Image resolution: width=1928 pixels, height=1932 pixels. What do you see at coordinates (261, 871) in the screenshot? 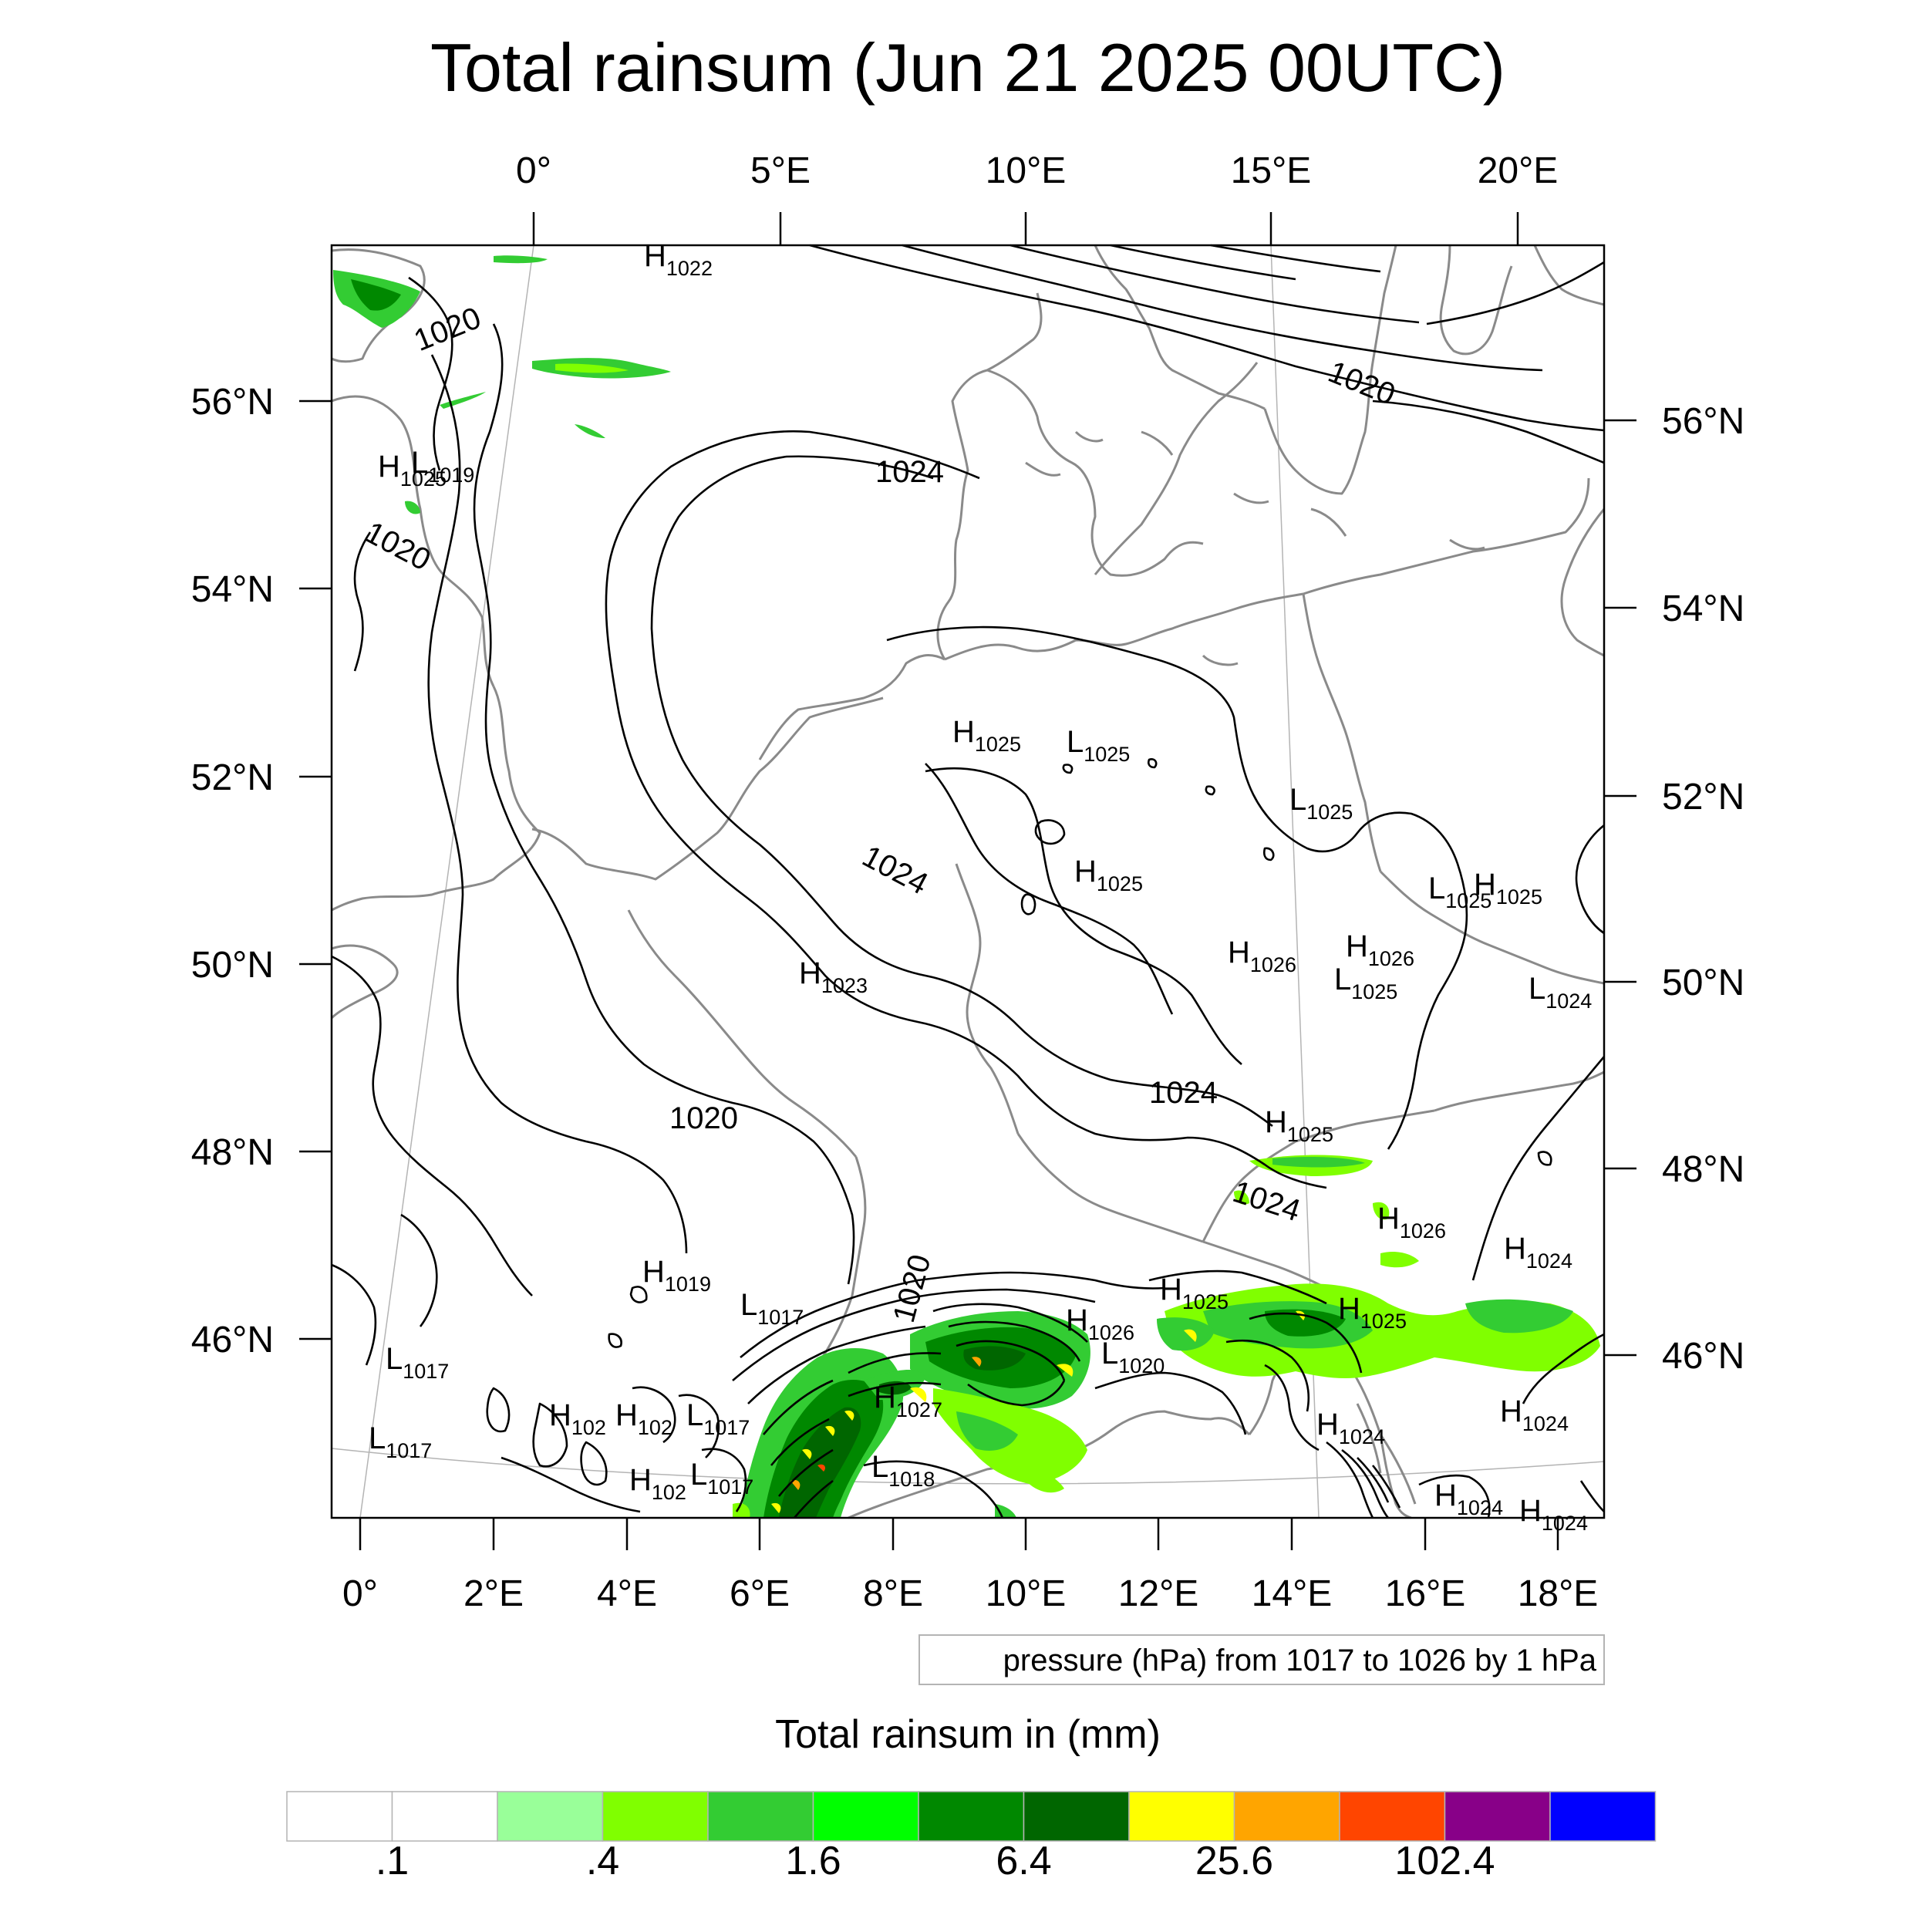
I see `left-latitude-axis: 56°N 54°N 52°N 50°N 48°N 46°N` at bounding box center [261, 871].